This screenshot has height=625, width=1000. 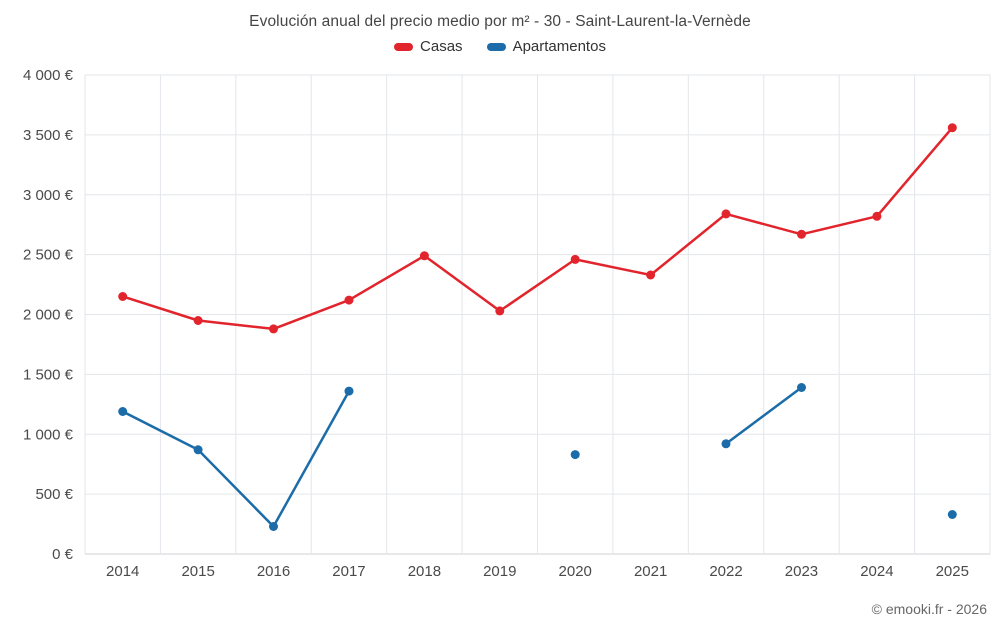 I want to click on data-point-apartamentos-2017, so click(x=349, y=391).